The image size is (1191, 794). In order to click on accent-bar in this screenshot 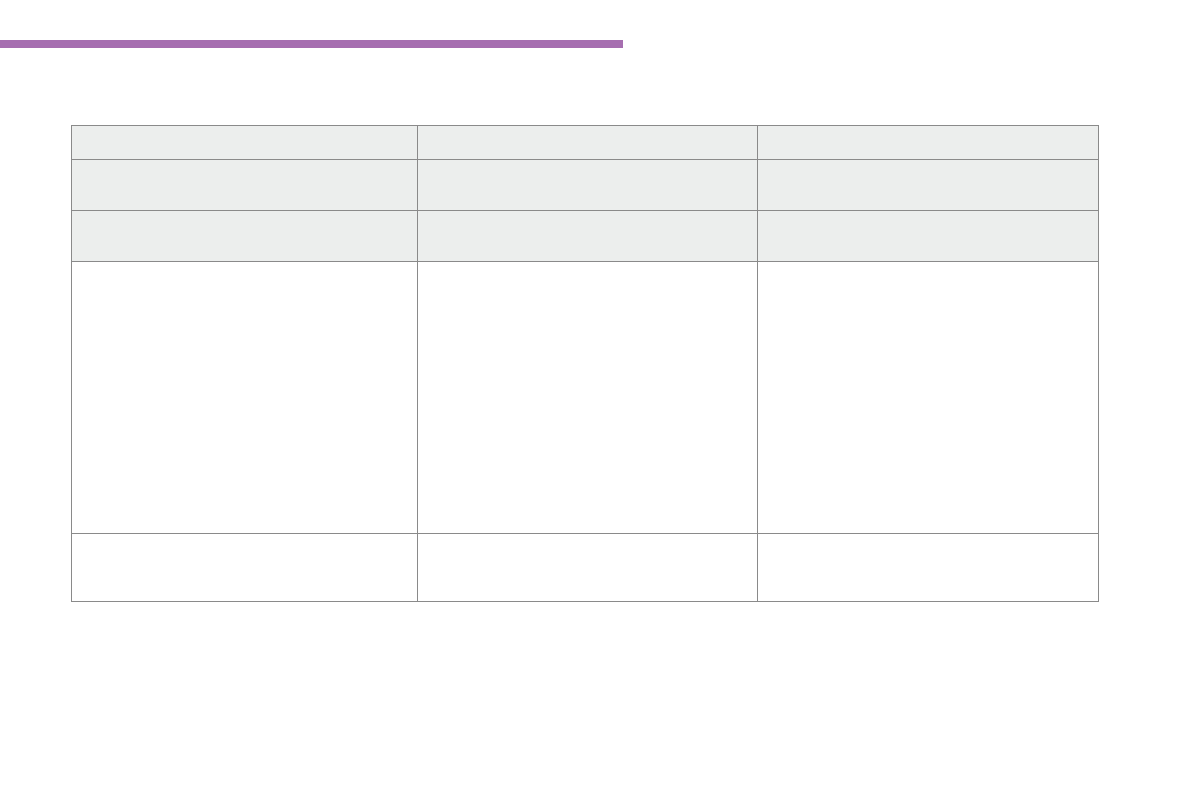, I will do `click(311, 44)`.